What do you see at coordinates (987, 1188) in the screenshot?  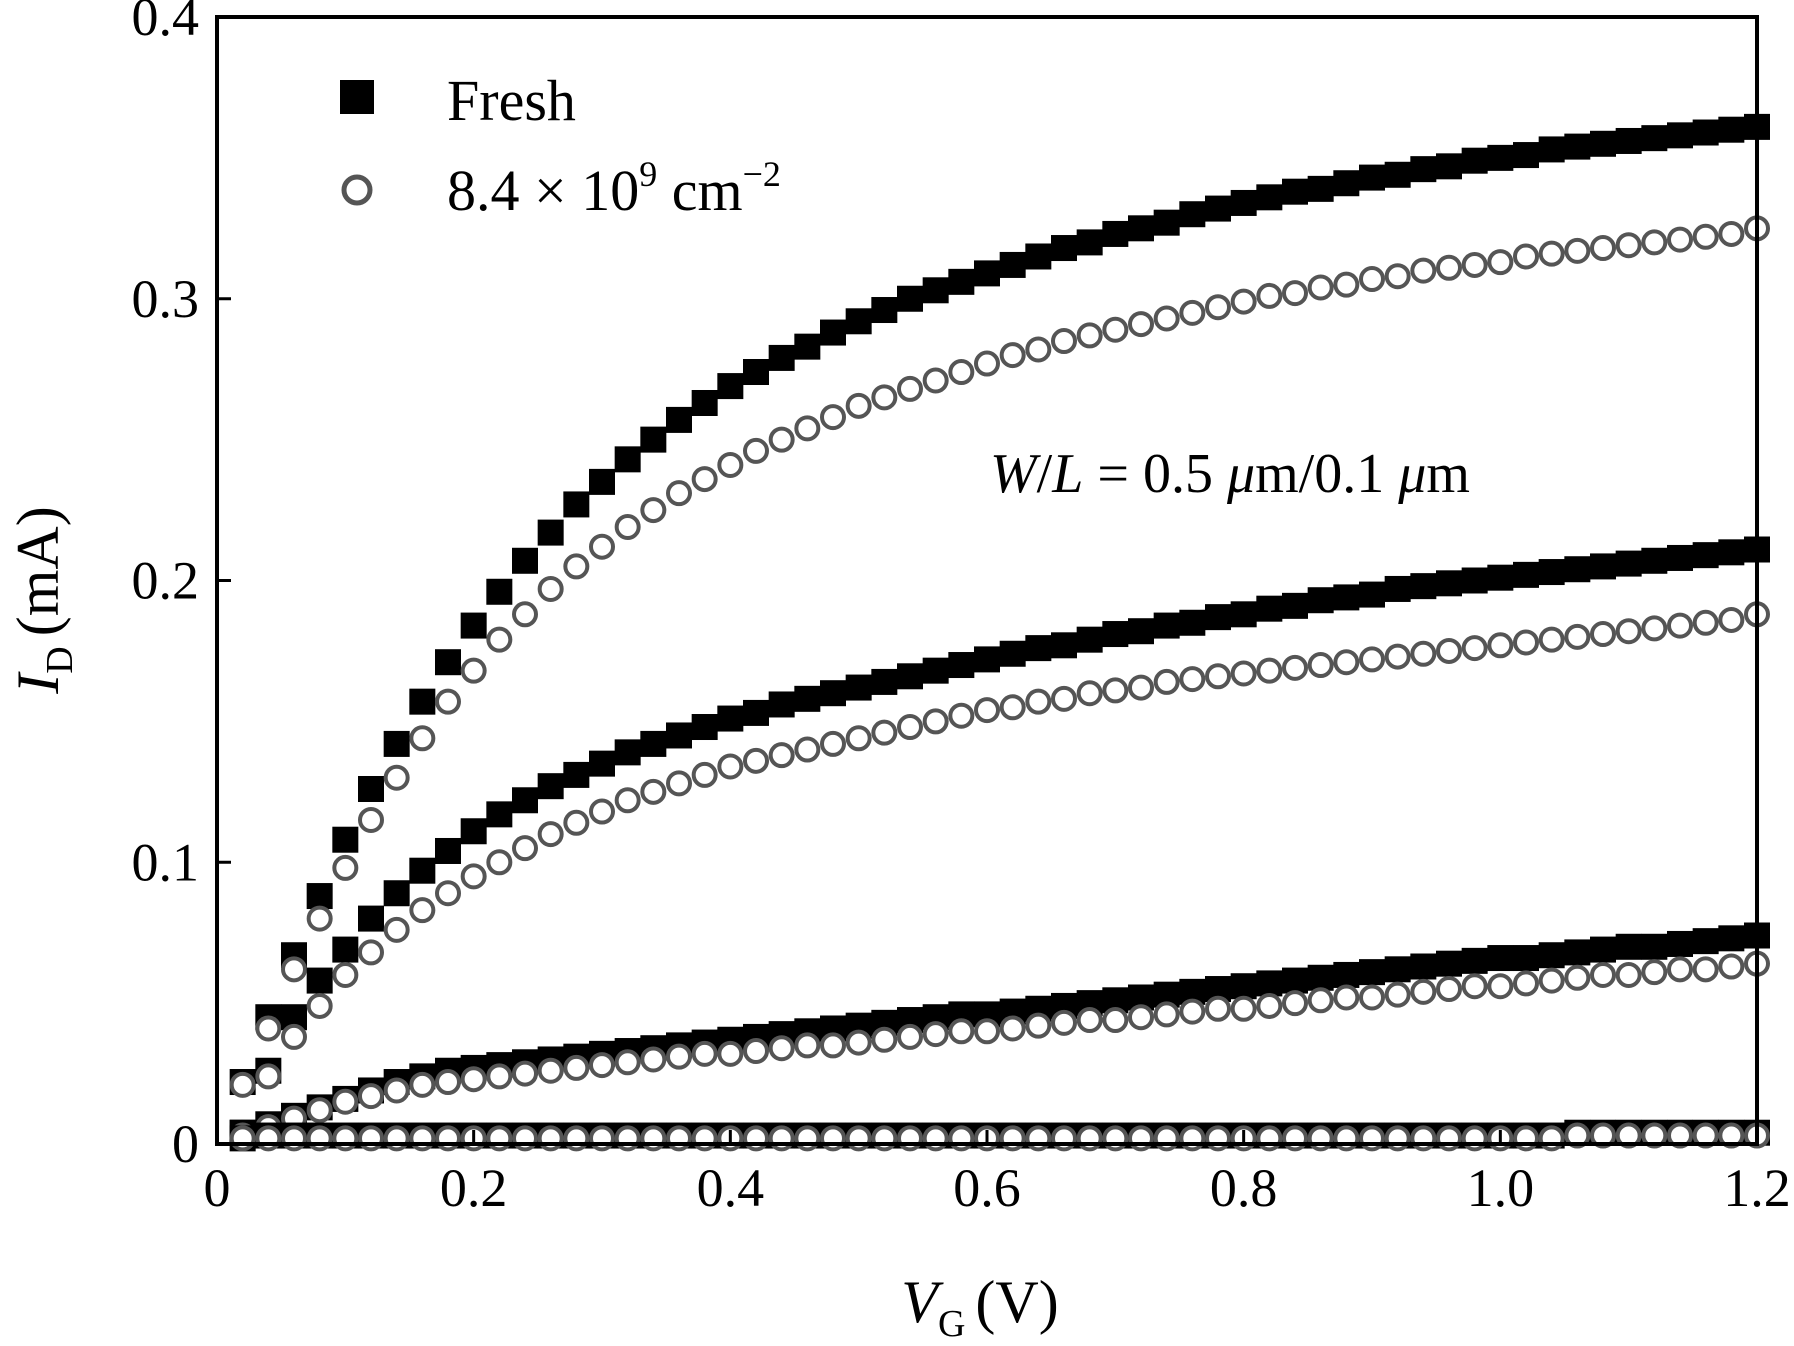 I see `x-tick-label: 0.6` at bounding box center [987, 1188].